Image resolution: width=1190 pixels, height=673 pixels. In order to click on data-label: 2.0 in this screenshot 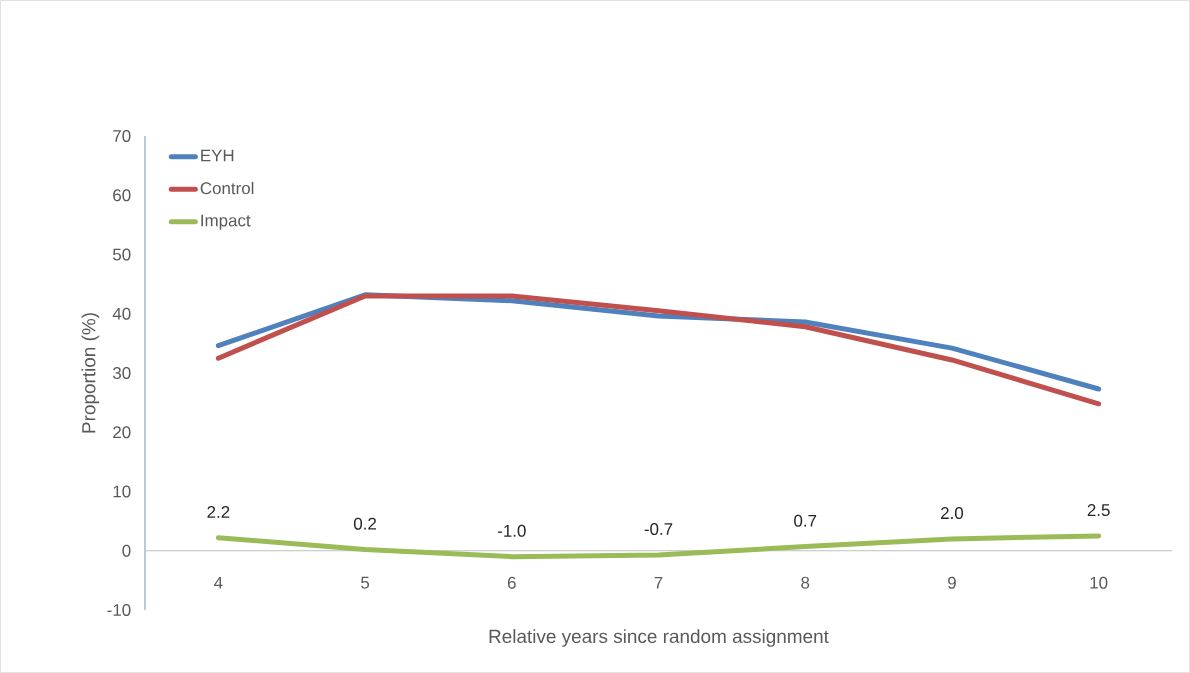, I will do `click(952, 513)`.